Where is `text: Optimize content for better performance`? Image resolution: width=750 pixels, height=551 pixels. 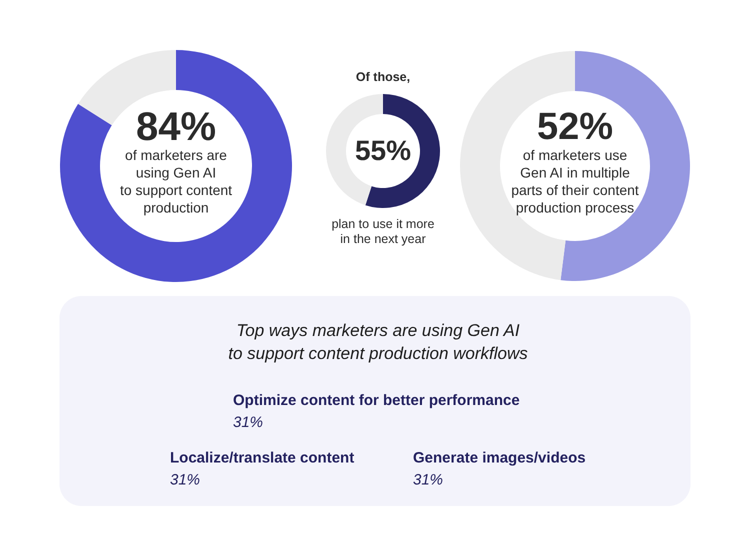 text: Optimize content for better performance is located at coordinates (376, 400).